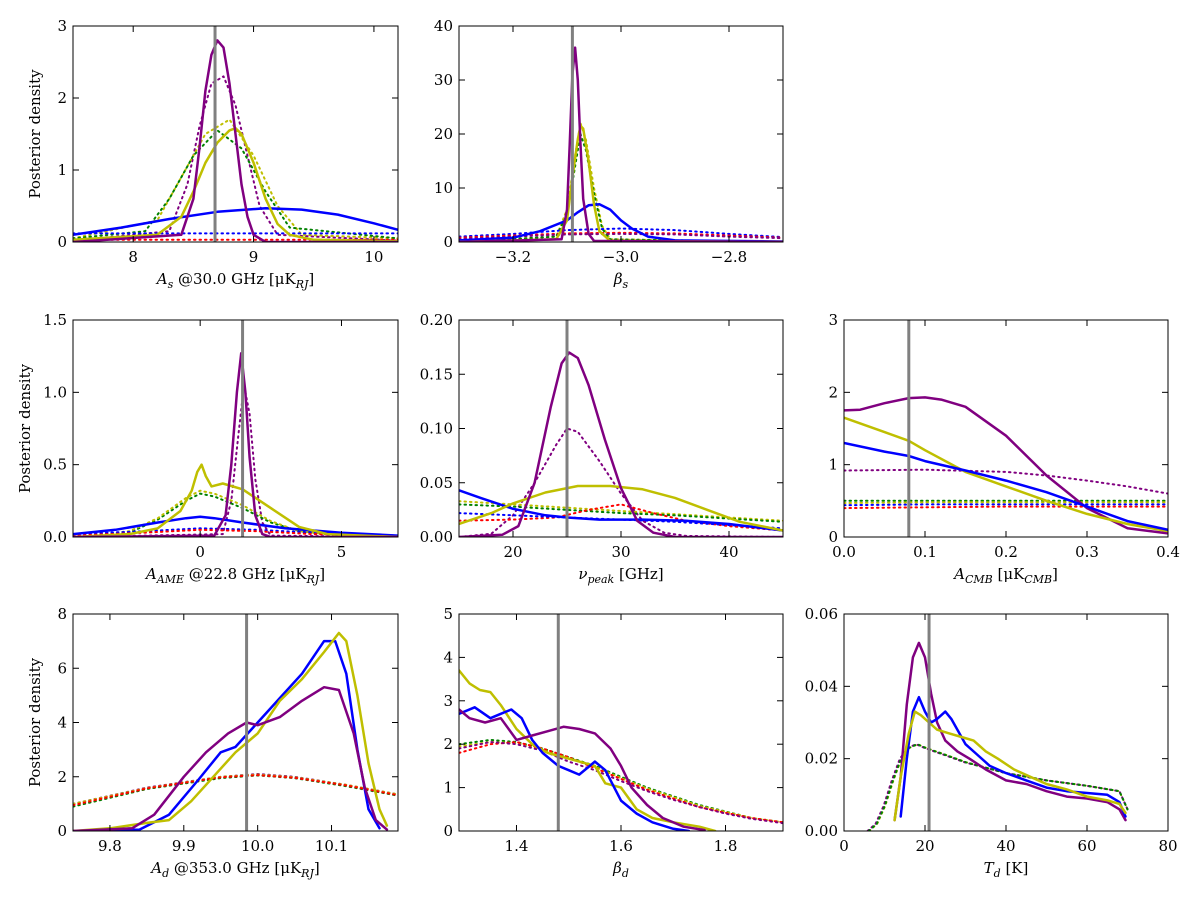 The image size is (1200, 900). Describe the element at coordinates (1006, 552) in the screenshot. I see `x-tick-label: 0.2` at that location.